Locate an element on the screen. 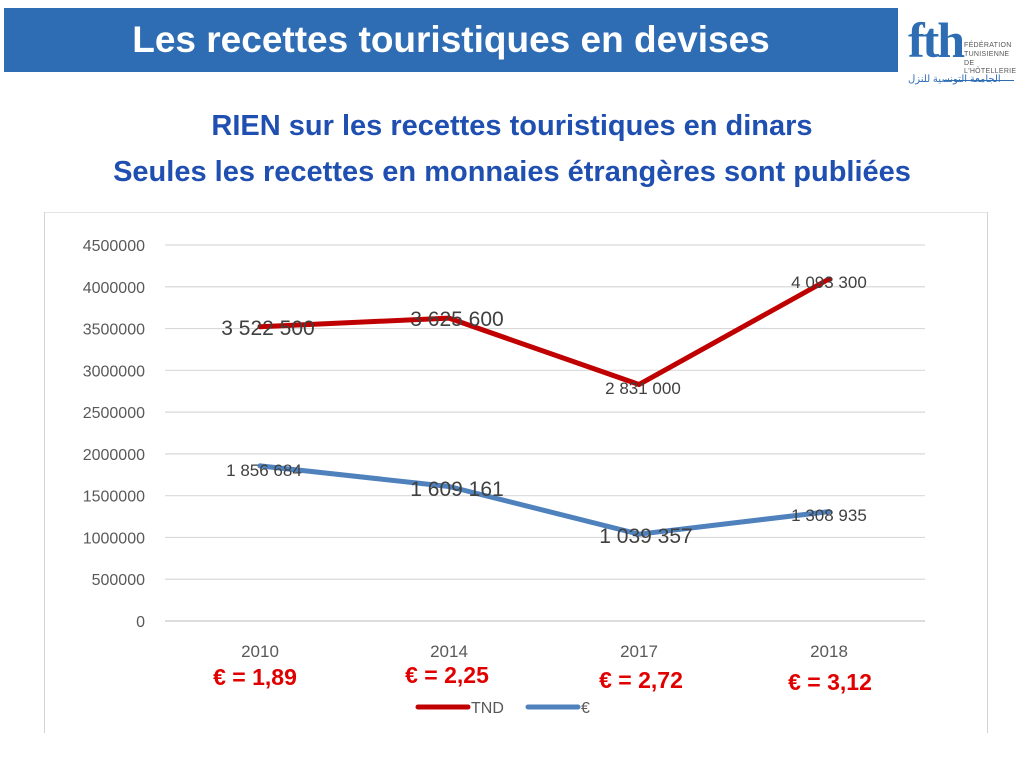 Image resolution: width=1024 pixels, height=768 pixels. y-tick-label: 2500000 is located at coordinates (114, 413).